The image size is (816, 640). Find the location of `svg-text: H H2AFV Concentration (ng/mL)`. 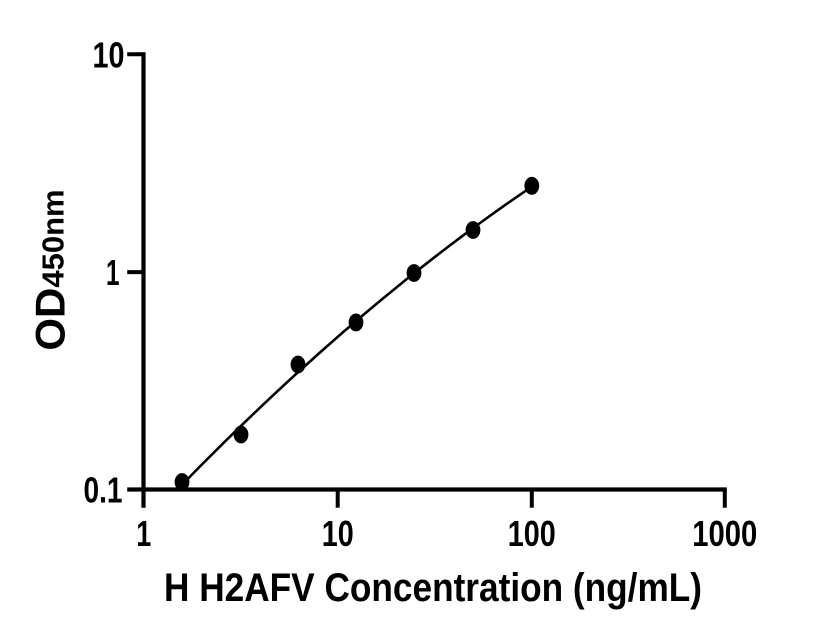

svg-text: H H2AFV Concentration (ng/mL) is located at coordinates (433, 588).